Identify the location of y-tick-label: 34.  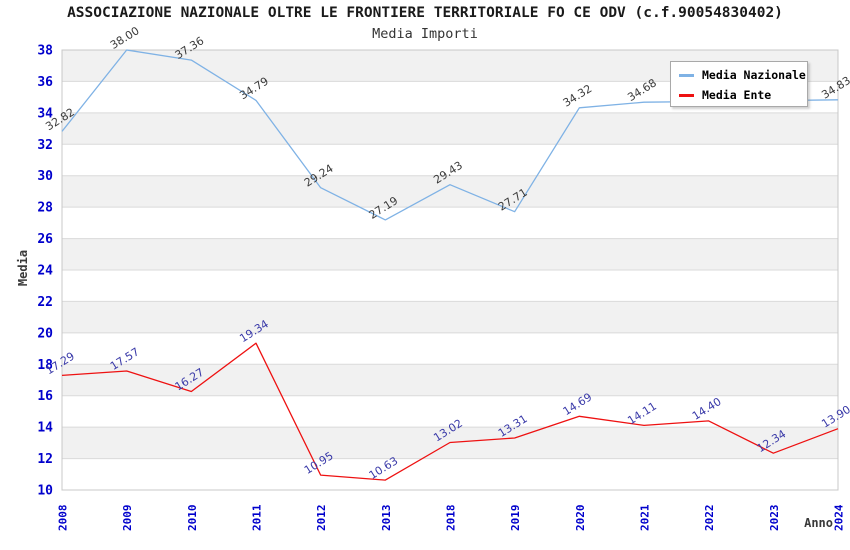
(45, 113).